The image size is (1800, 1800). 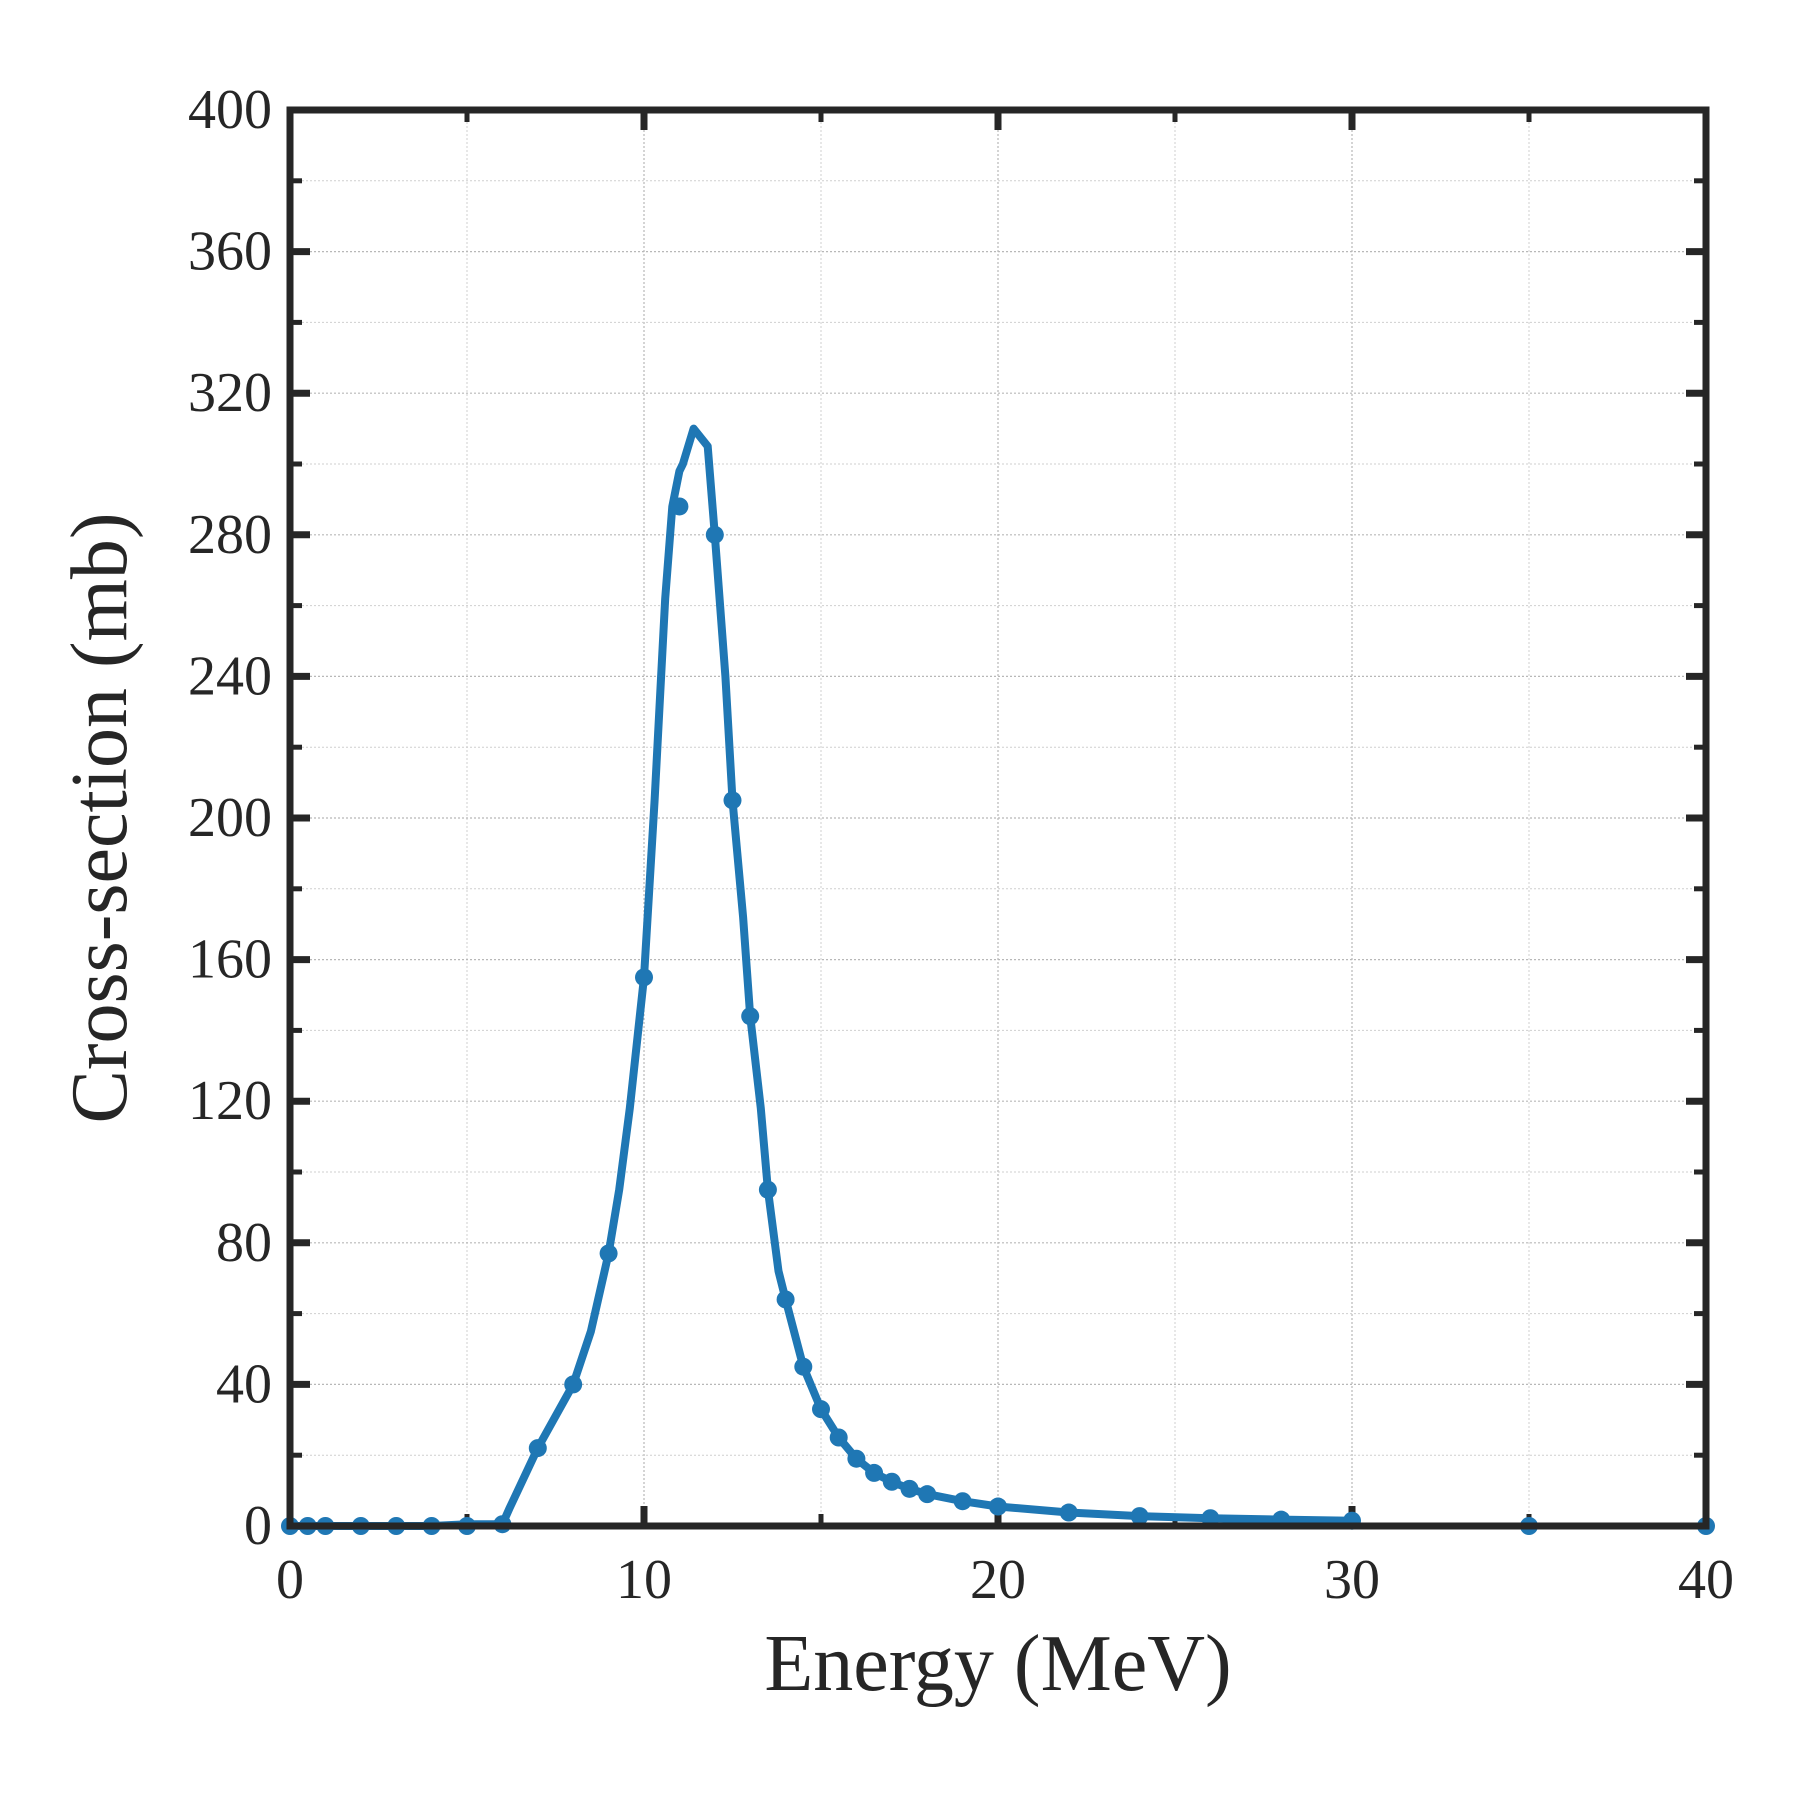 What do you see at coordinates (290, 1580) in the screenshot?
I see `x-tick-label: 0` at bounding box center [290, 1580].